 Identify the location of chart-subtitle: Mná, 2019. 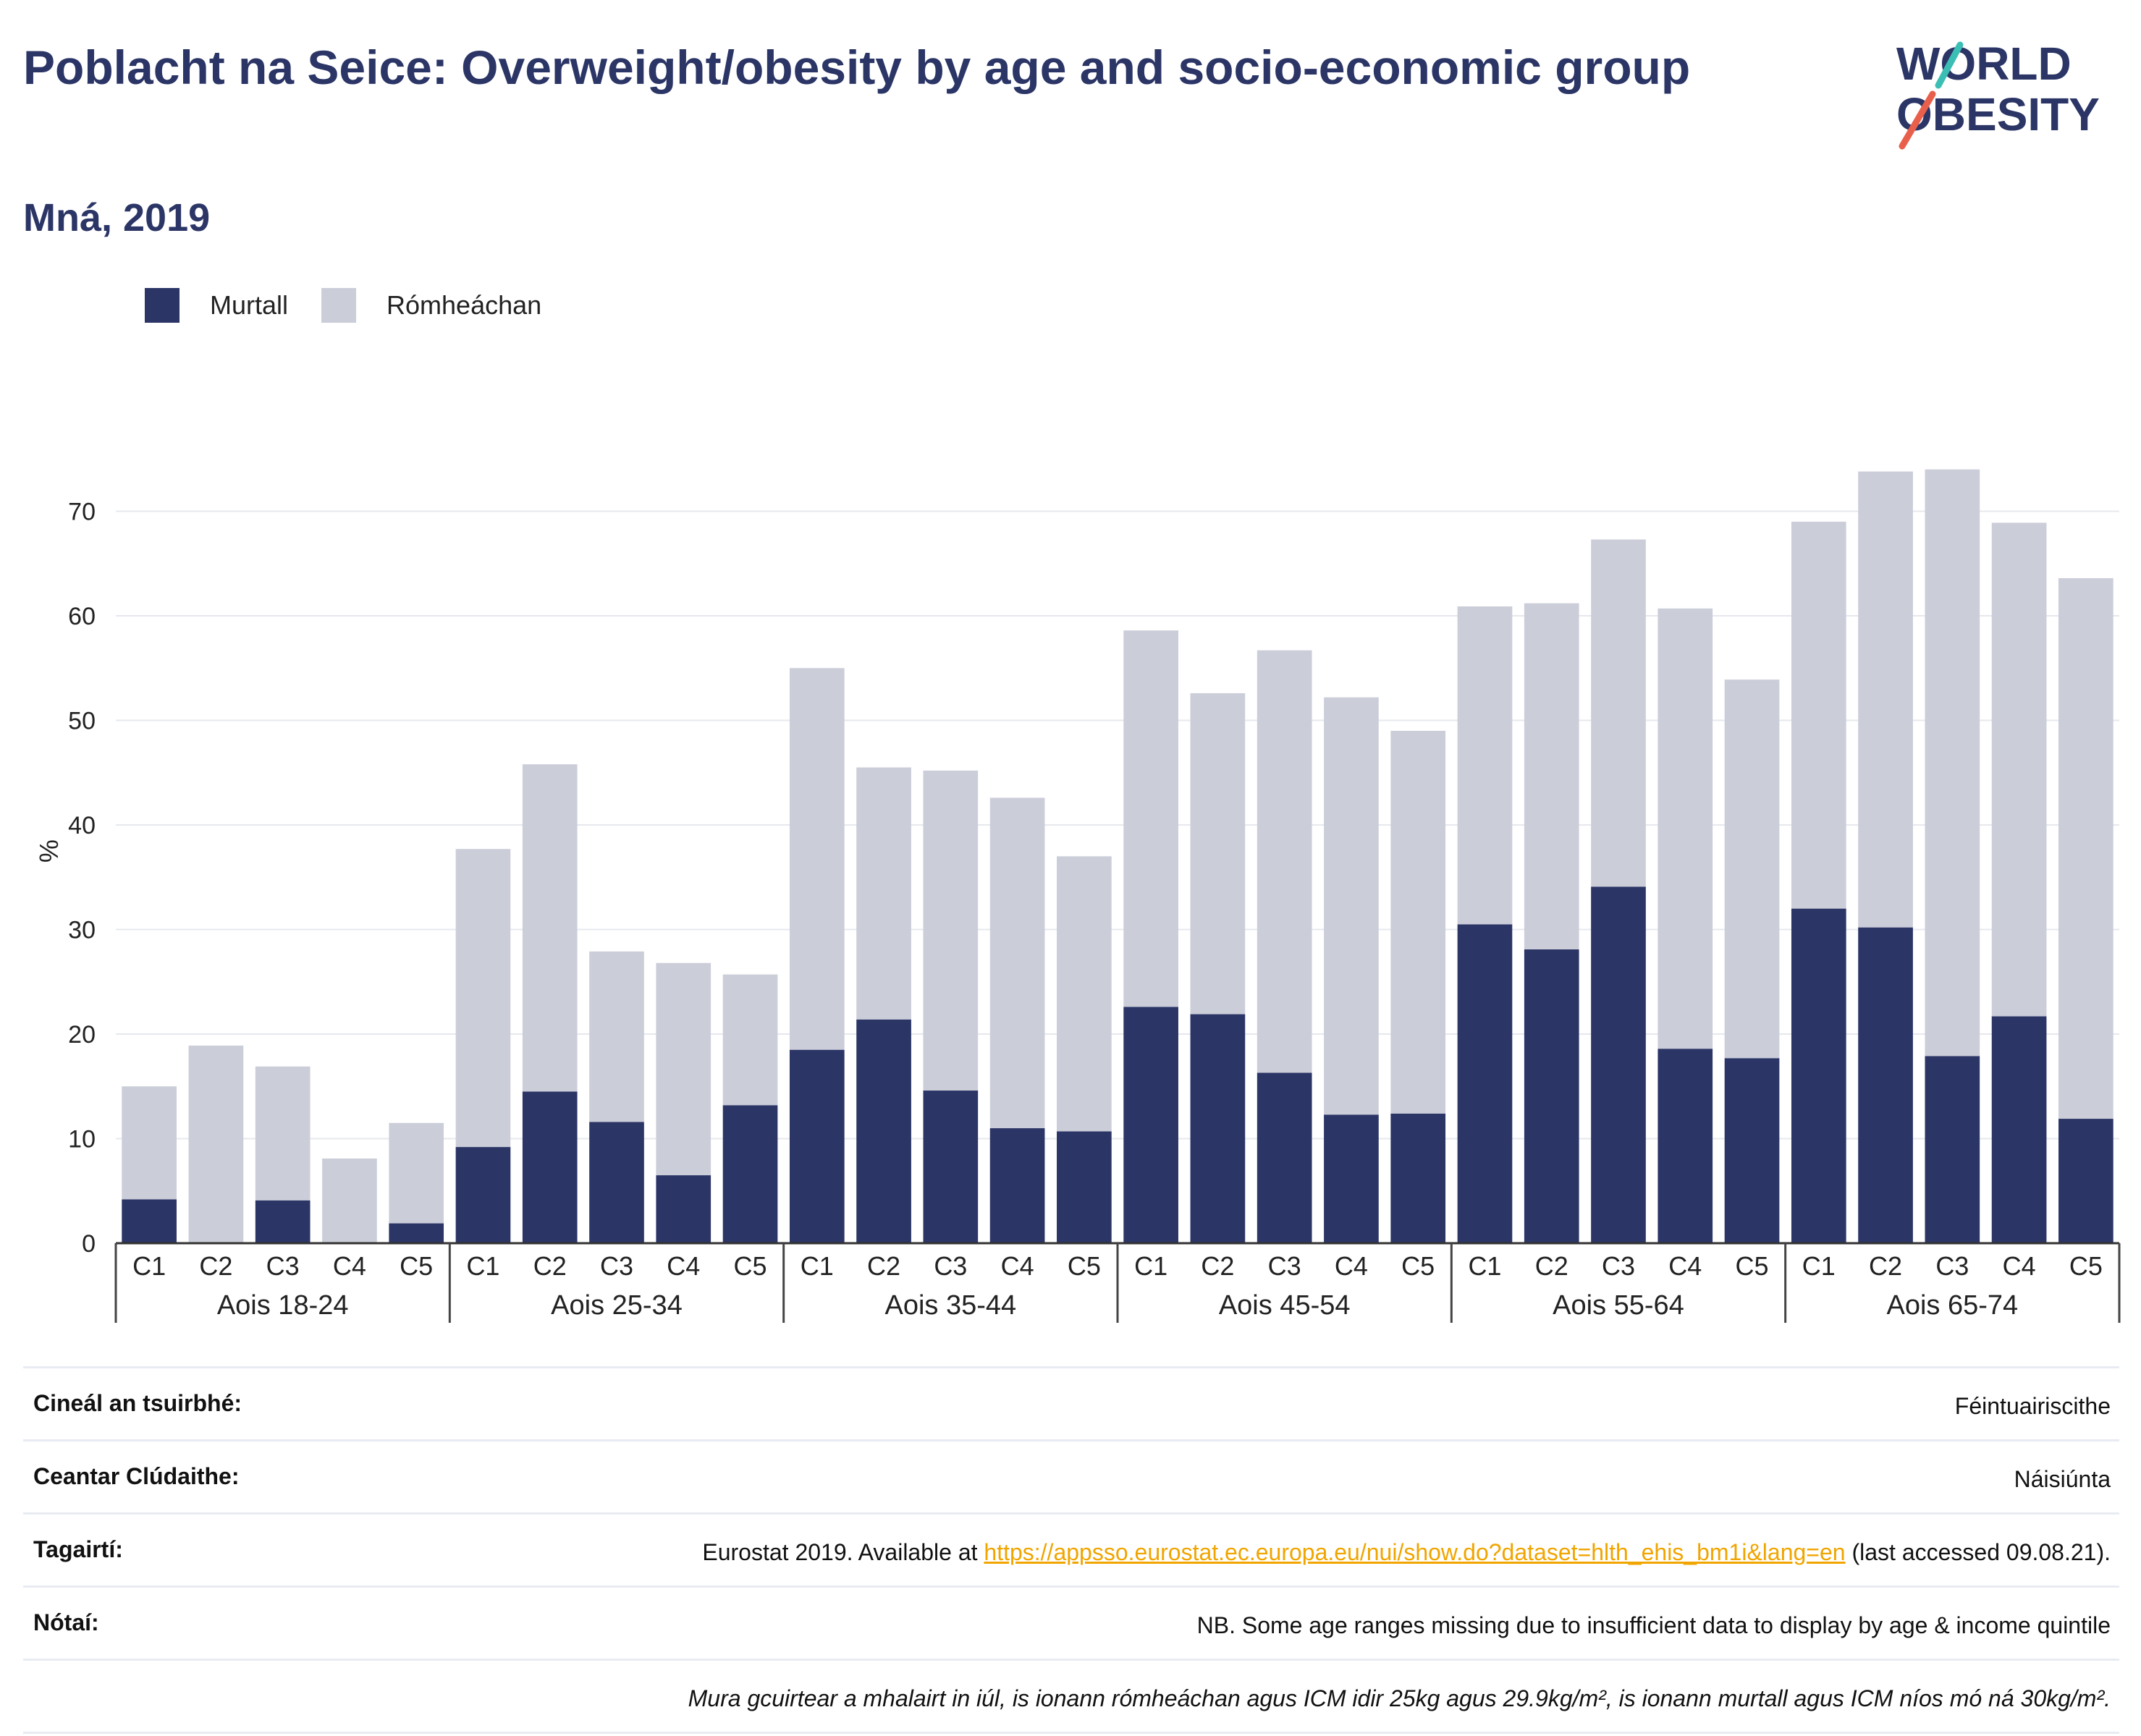
(117, 218).